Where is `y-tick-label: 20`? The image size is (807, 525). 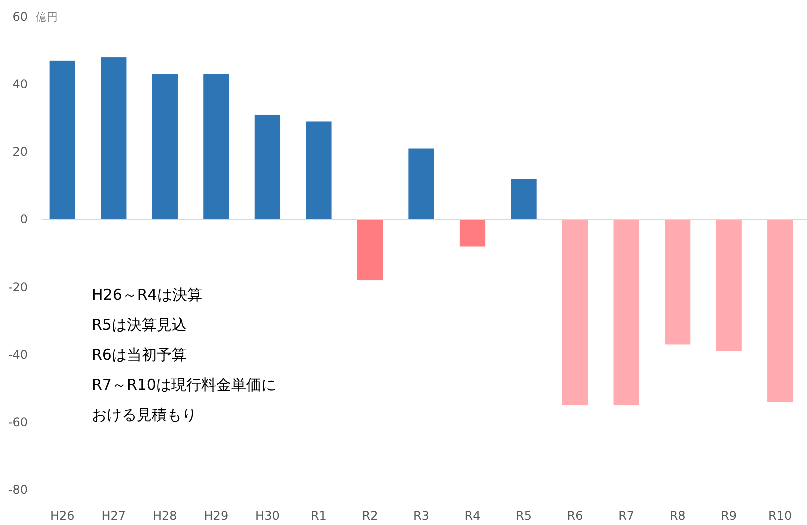
y-tick-label: 20 is located at coordinates (20, 152).